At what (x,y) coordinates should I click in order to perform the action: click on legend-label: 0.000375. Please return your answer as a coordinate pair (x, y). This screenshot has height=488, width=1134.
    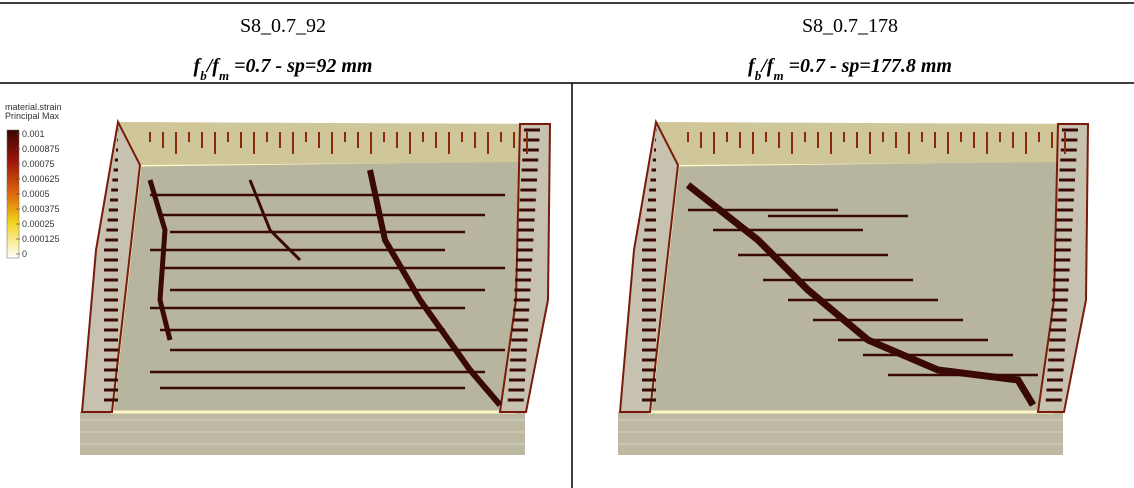
    Looking at the image, I should click on (41, 209).